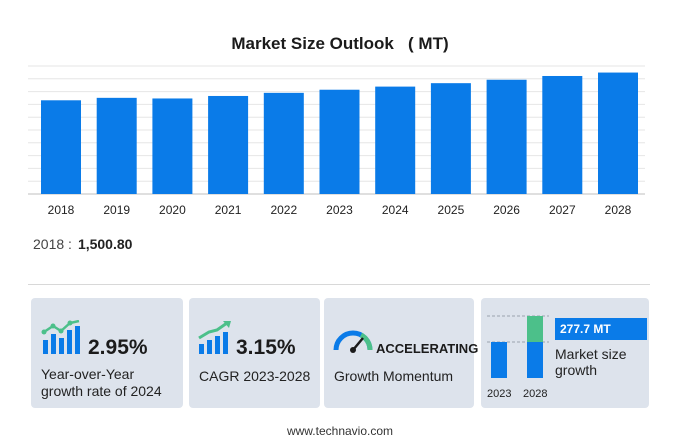  What do you see at coordinates (450, 138) in the screenshot?
I see `bar-2025` at bounding box center [450, 138].